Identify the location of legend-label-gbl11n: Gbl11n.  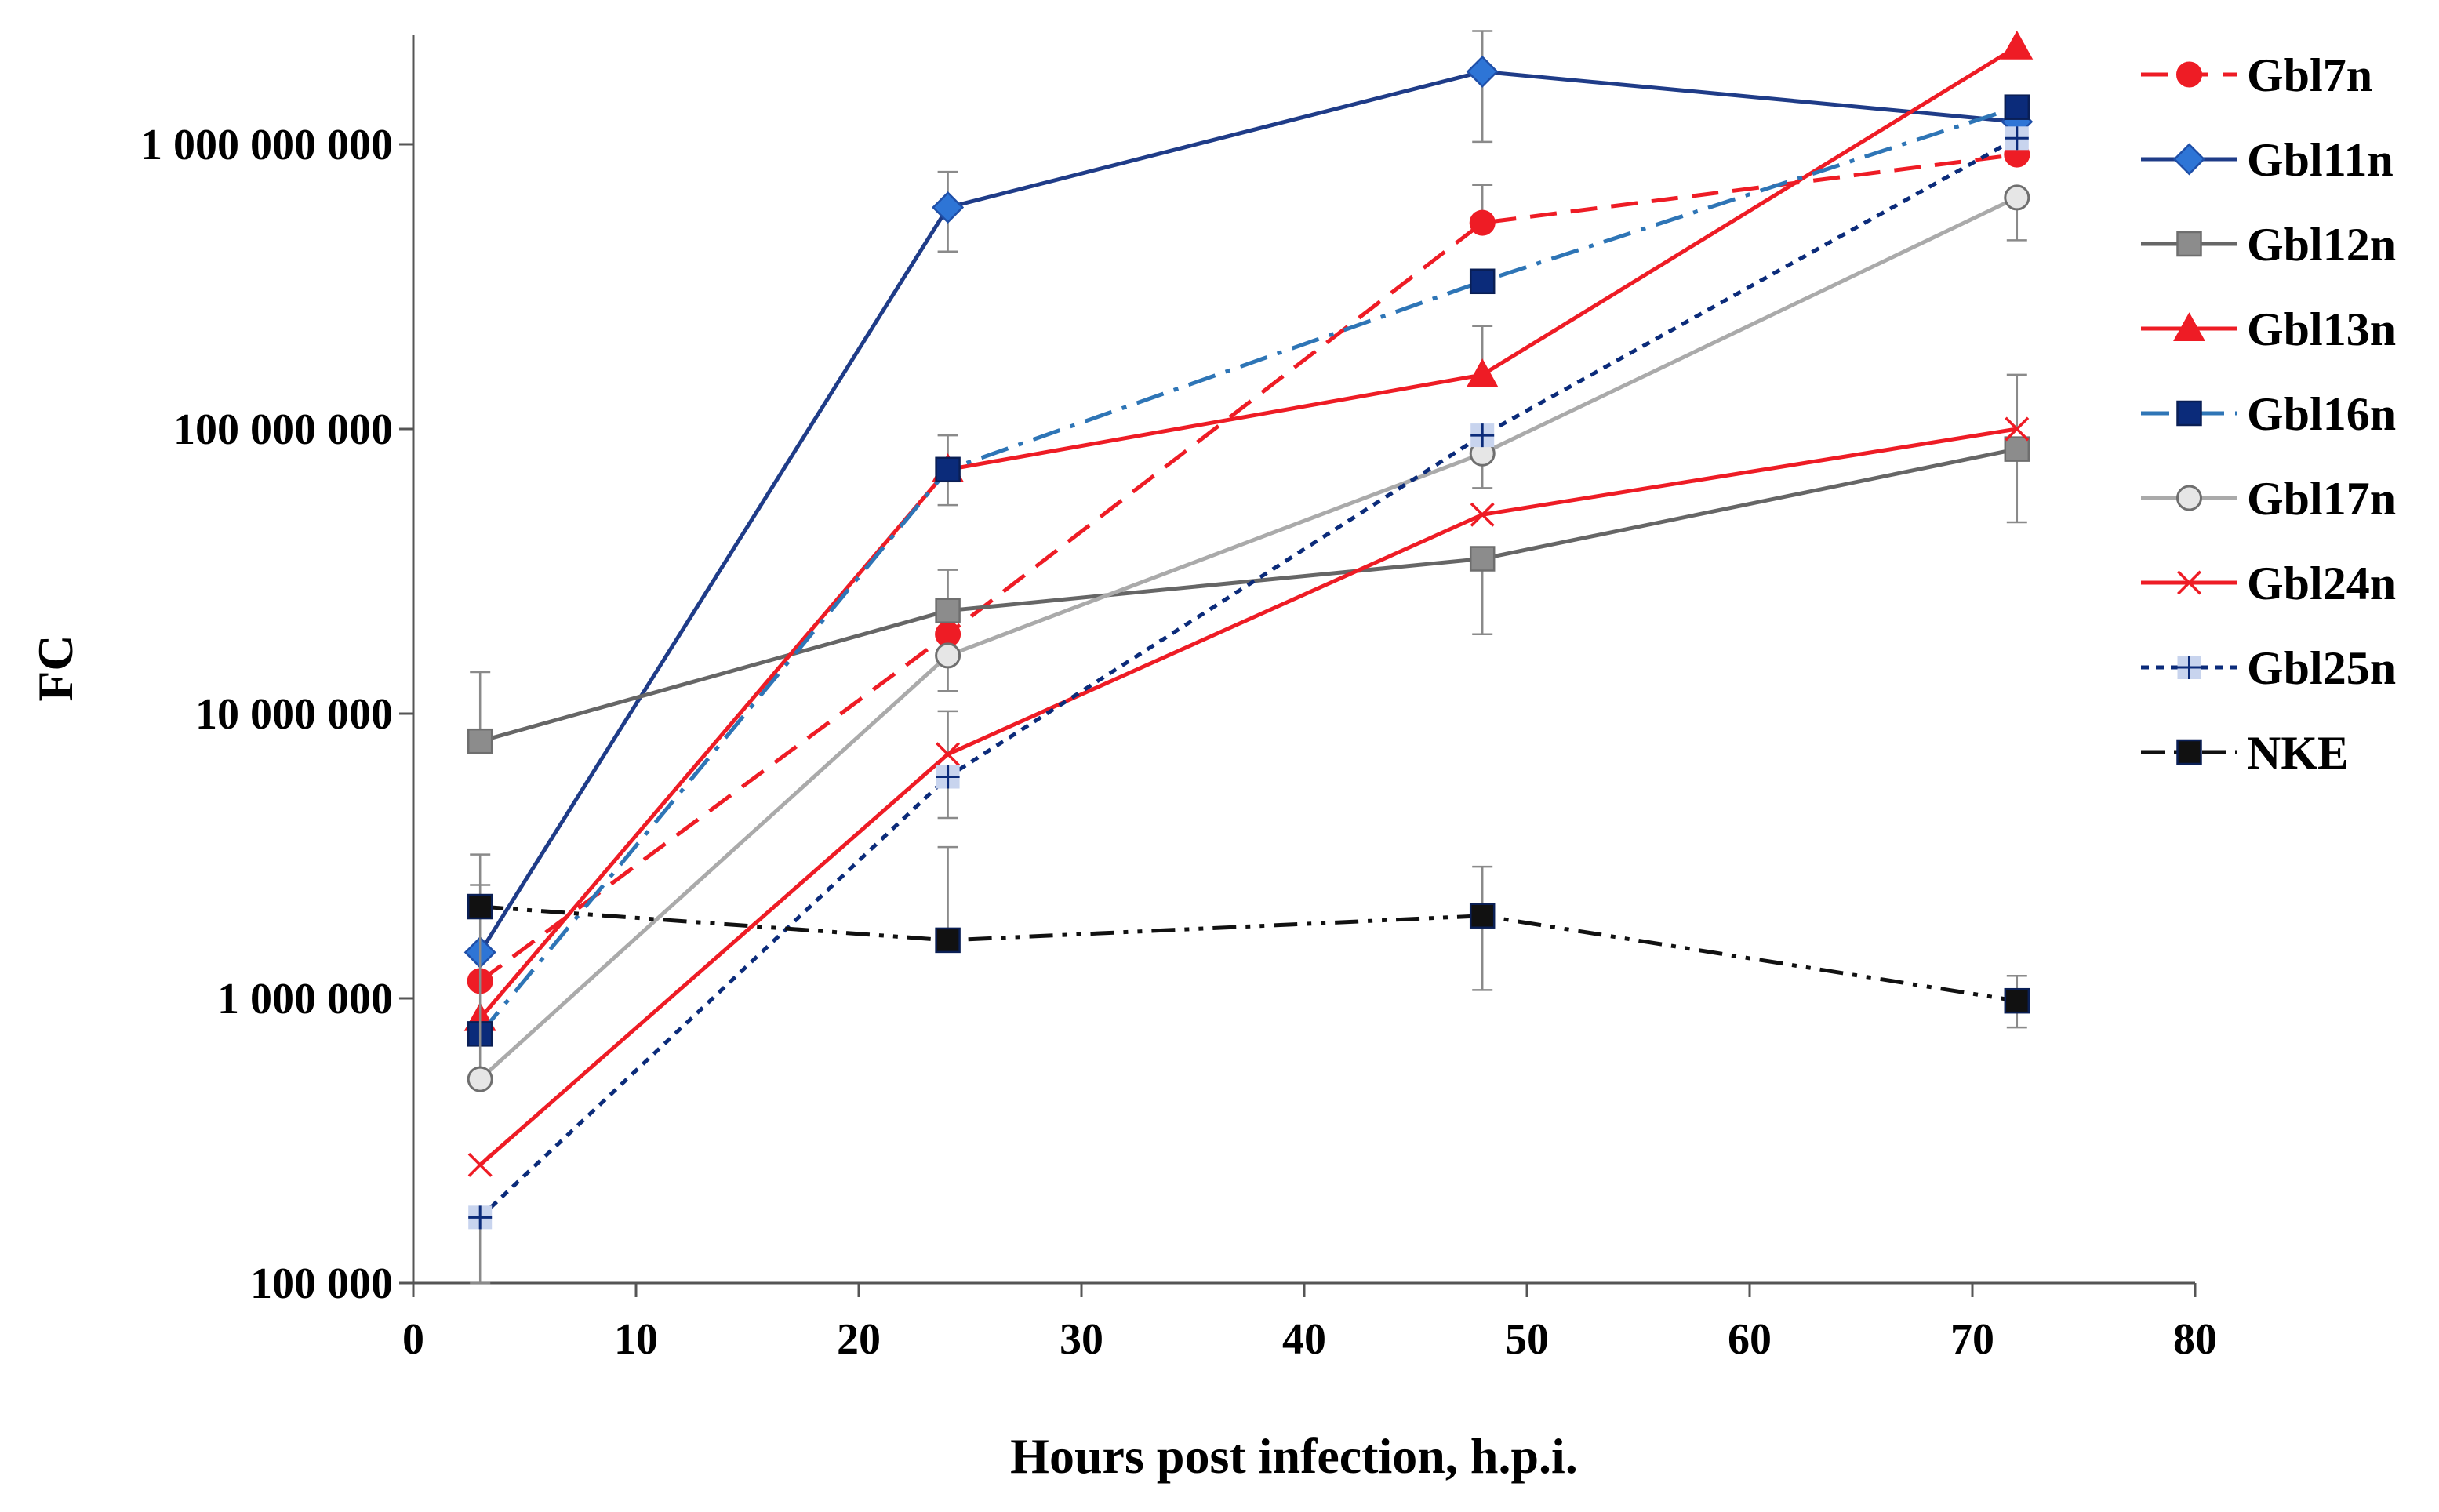
(2320, 160).